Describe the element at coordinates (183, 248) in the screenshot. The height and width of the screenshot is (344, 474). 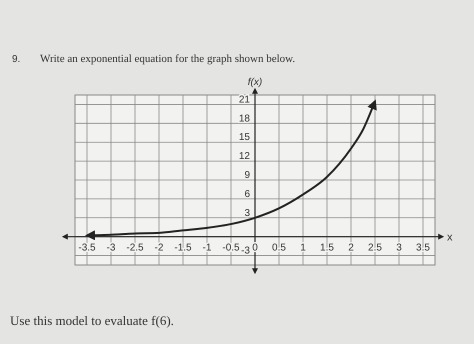
I see `x-tick-label: -1.5` at that location.